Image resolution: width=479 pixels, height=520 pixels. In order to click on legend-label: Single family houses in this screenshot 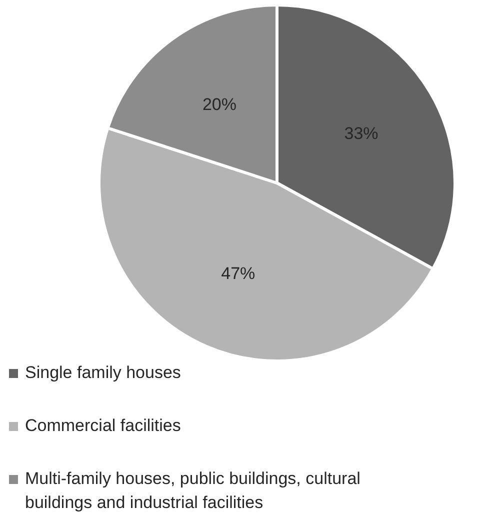, I will do `click(103, 372)`.